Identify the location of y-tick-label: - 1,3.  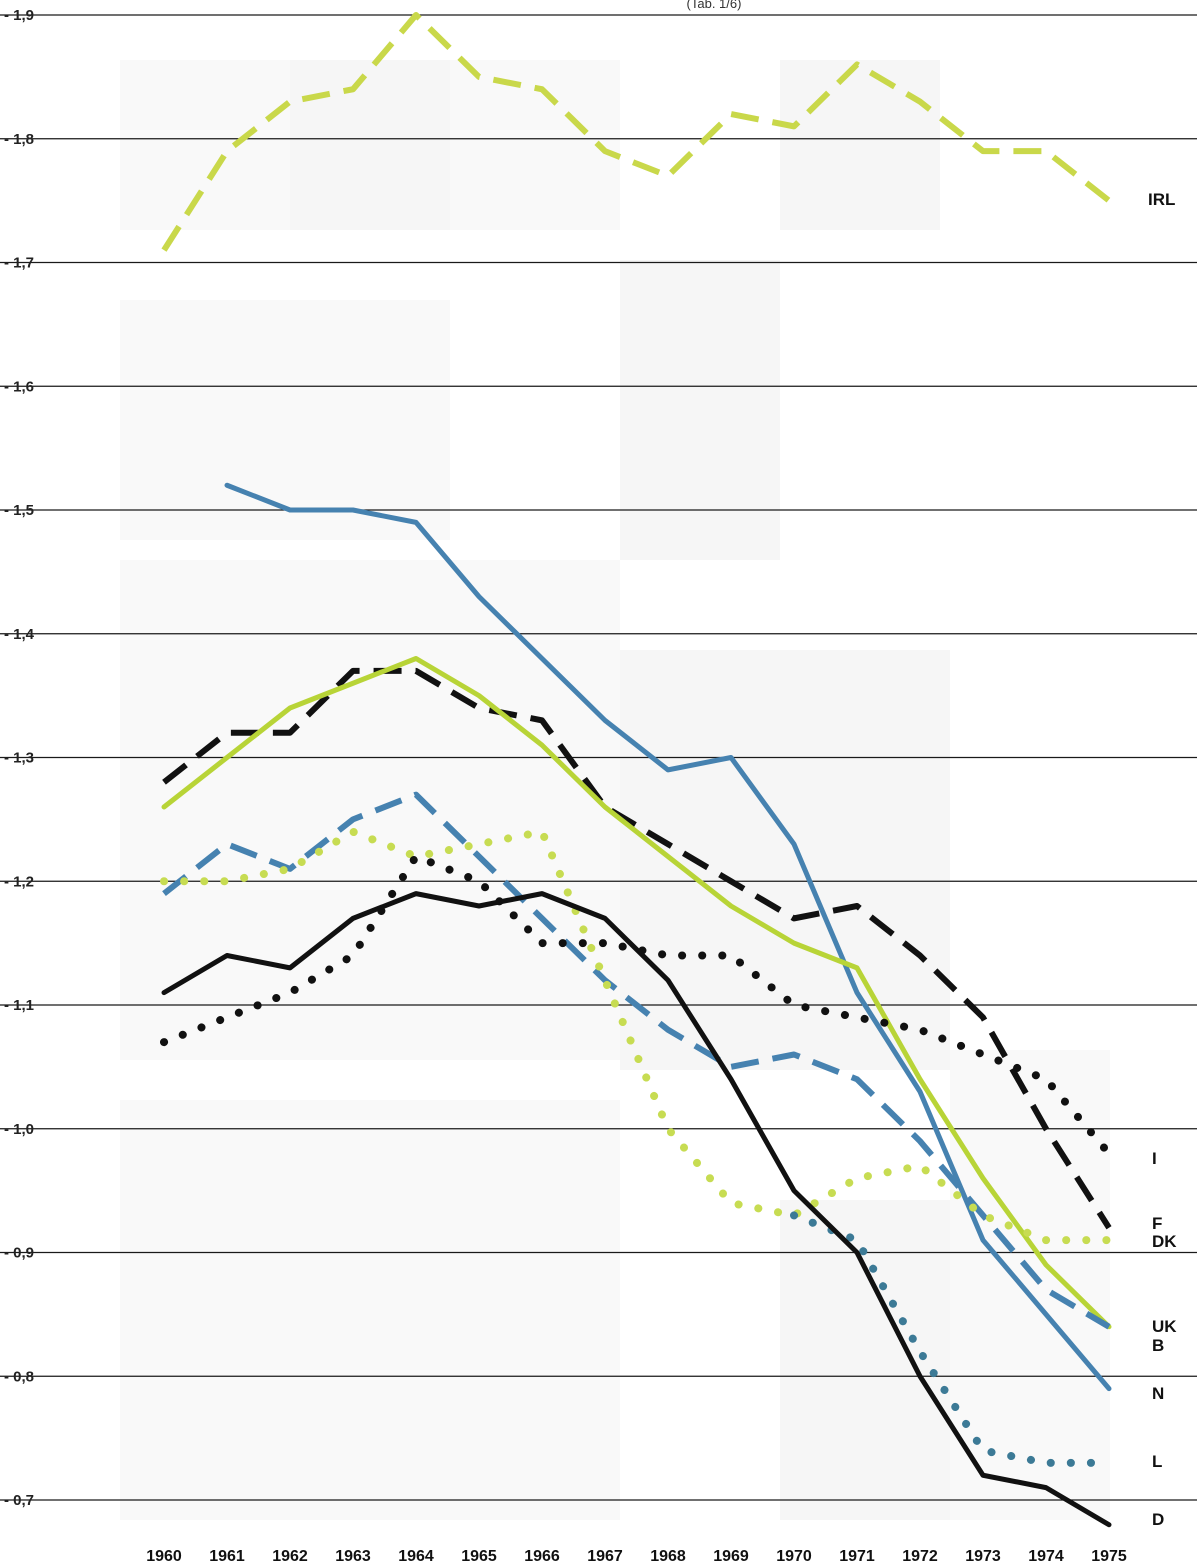
(19, 758).